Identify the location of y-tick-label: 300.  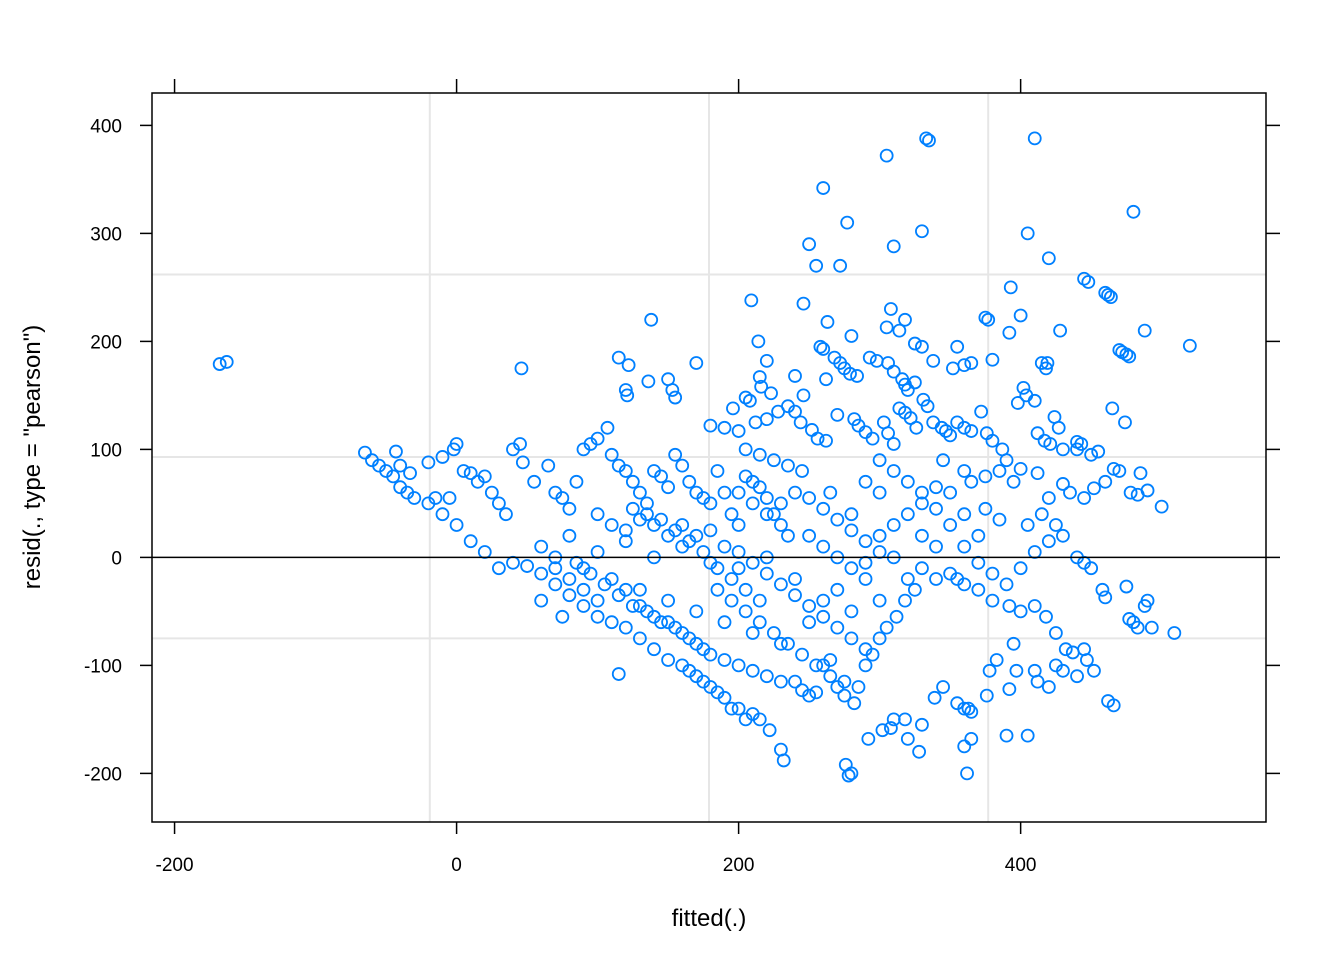
(106, 234).